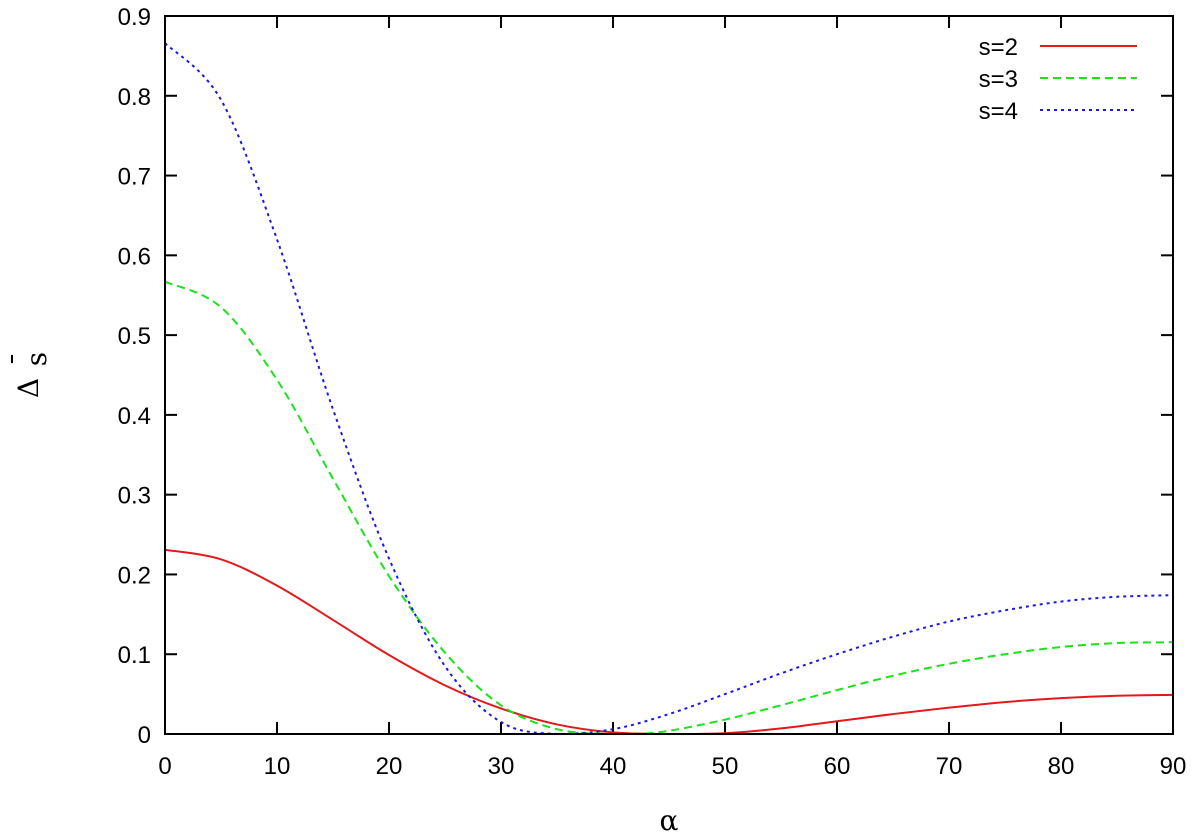 The image size is (1200, 837). Describe the element at coordinates (134, 416) in the screenshot. I see `y-tick-label: 0.4` at that location.